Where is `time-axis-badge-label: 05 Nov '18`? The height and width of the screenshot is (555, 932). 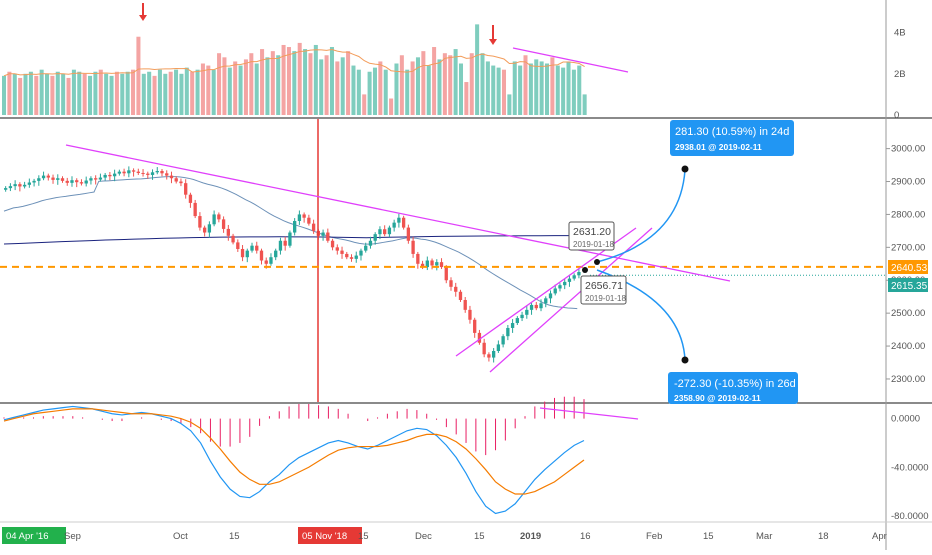
time-axis-badge-label: 05 Nov '18 is located at coordinates (324, 536).